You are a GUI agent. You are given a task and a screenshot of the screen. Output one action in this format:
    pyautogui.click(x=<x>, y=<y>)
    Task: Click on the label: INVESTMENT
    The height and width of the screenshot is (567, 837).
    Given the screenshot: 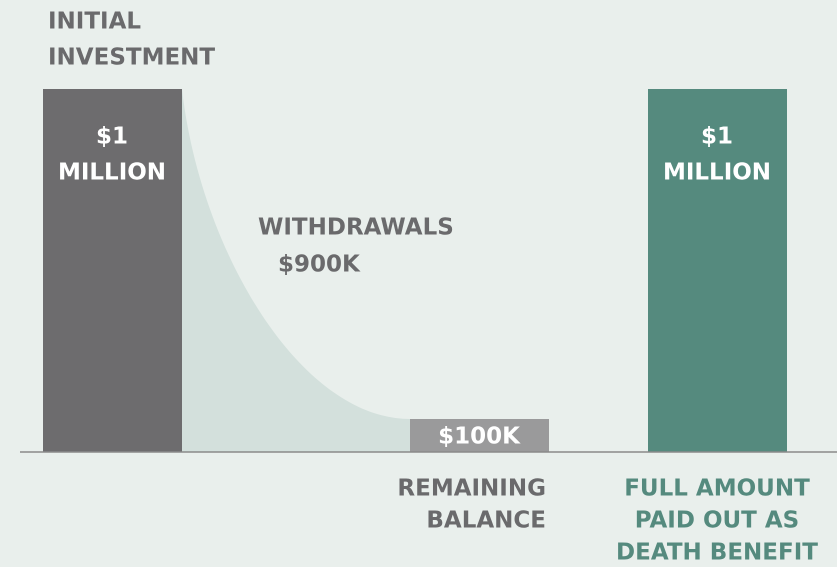 What is the action you would take?
    pyautogui.click(x=131, y=58)
    